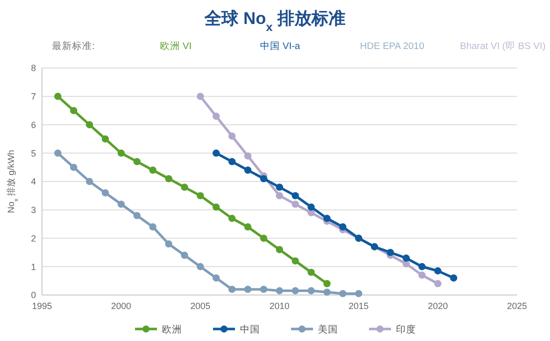 The height and width of the screenshot is (341, 550). What do you see at coordinates (328, 329) in the screenshot?
I see `legend-label: 美国` at bounding box center [328, 329].